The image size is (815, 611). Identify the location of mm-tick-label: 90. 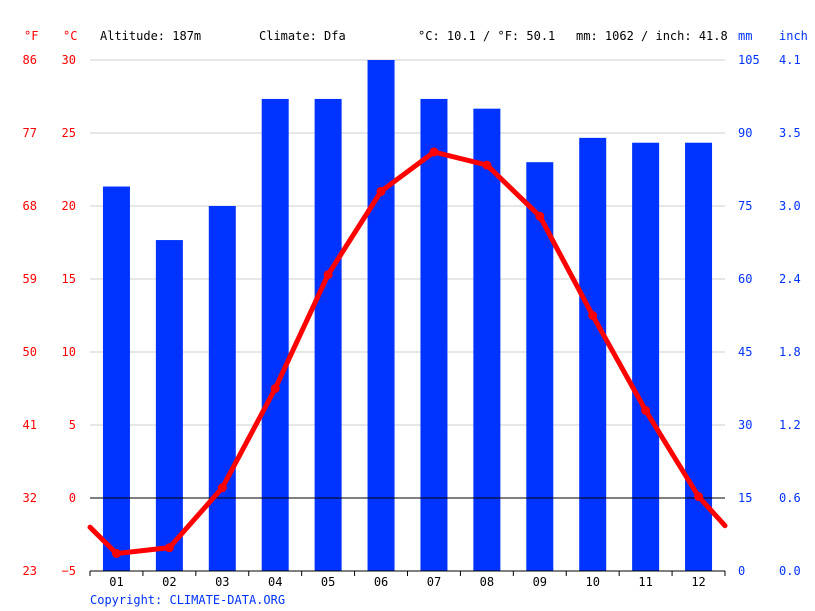
(745, 133).